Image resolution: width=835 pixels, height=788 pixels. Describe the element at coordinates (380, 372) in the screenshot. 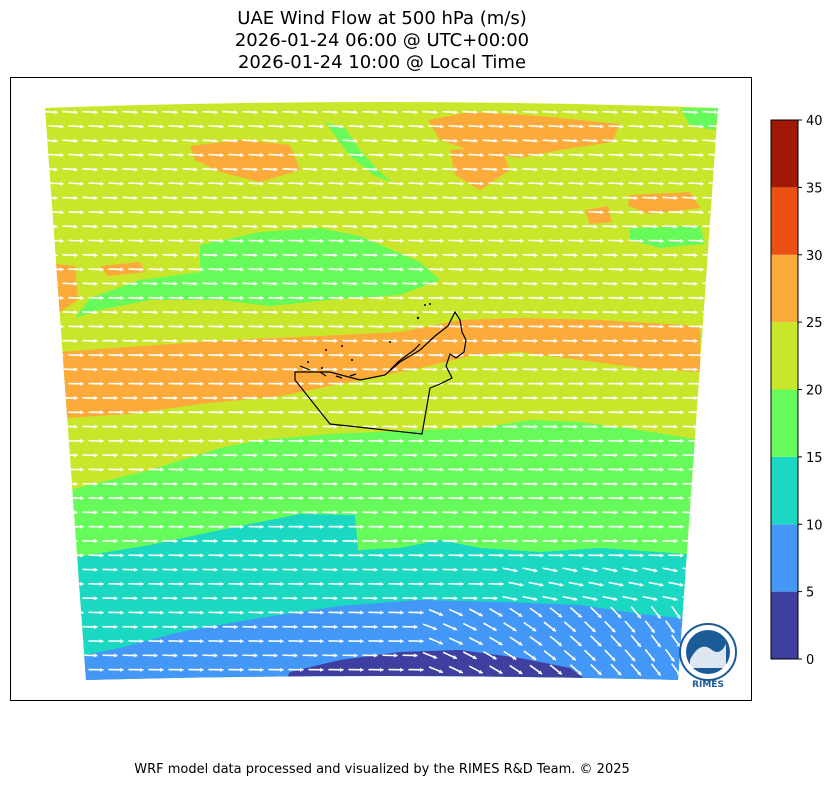

I see `uae-outline` at that location.